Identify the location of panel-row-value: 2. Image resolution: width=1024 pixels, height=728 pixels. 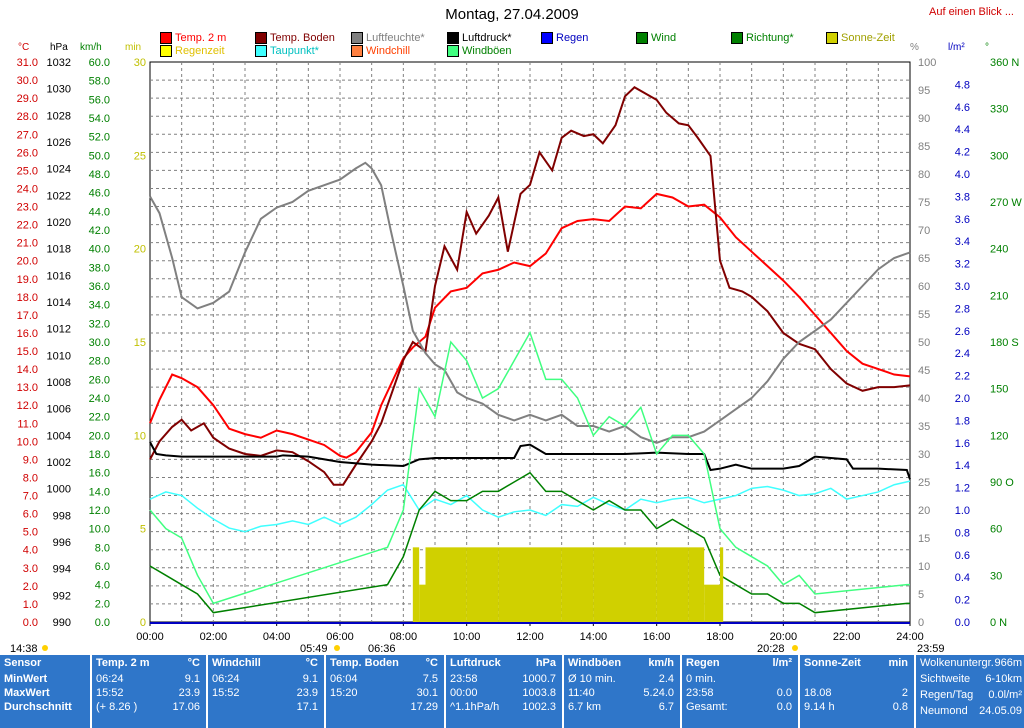
(904, 693).